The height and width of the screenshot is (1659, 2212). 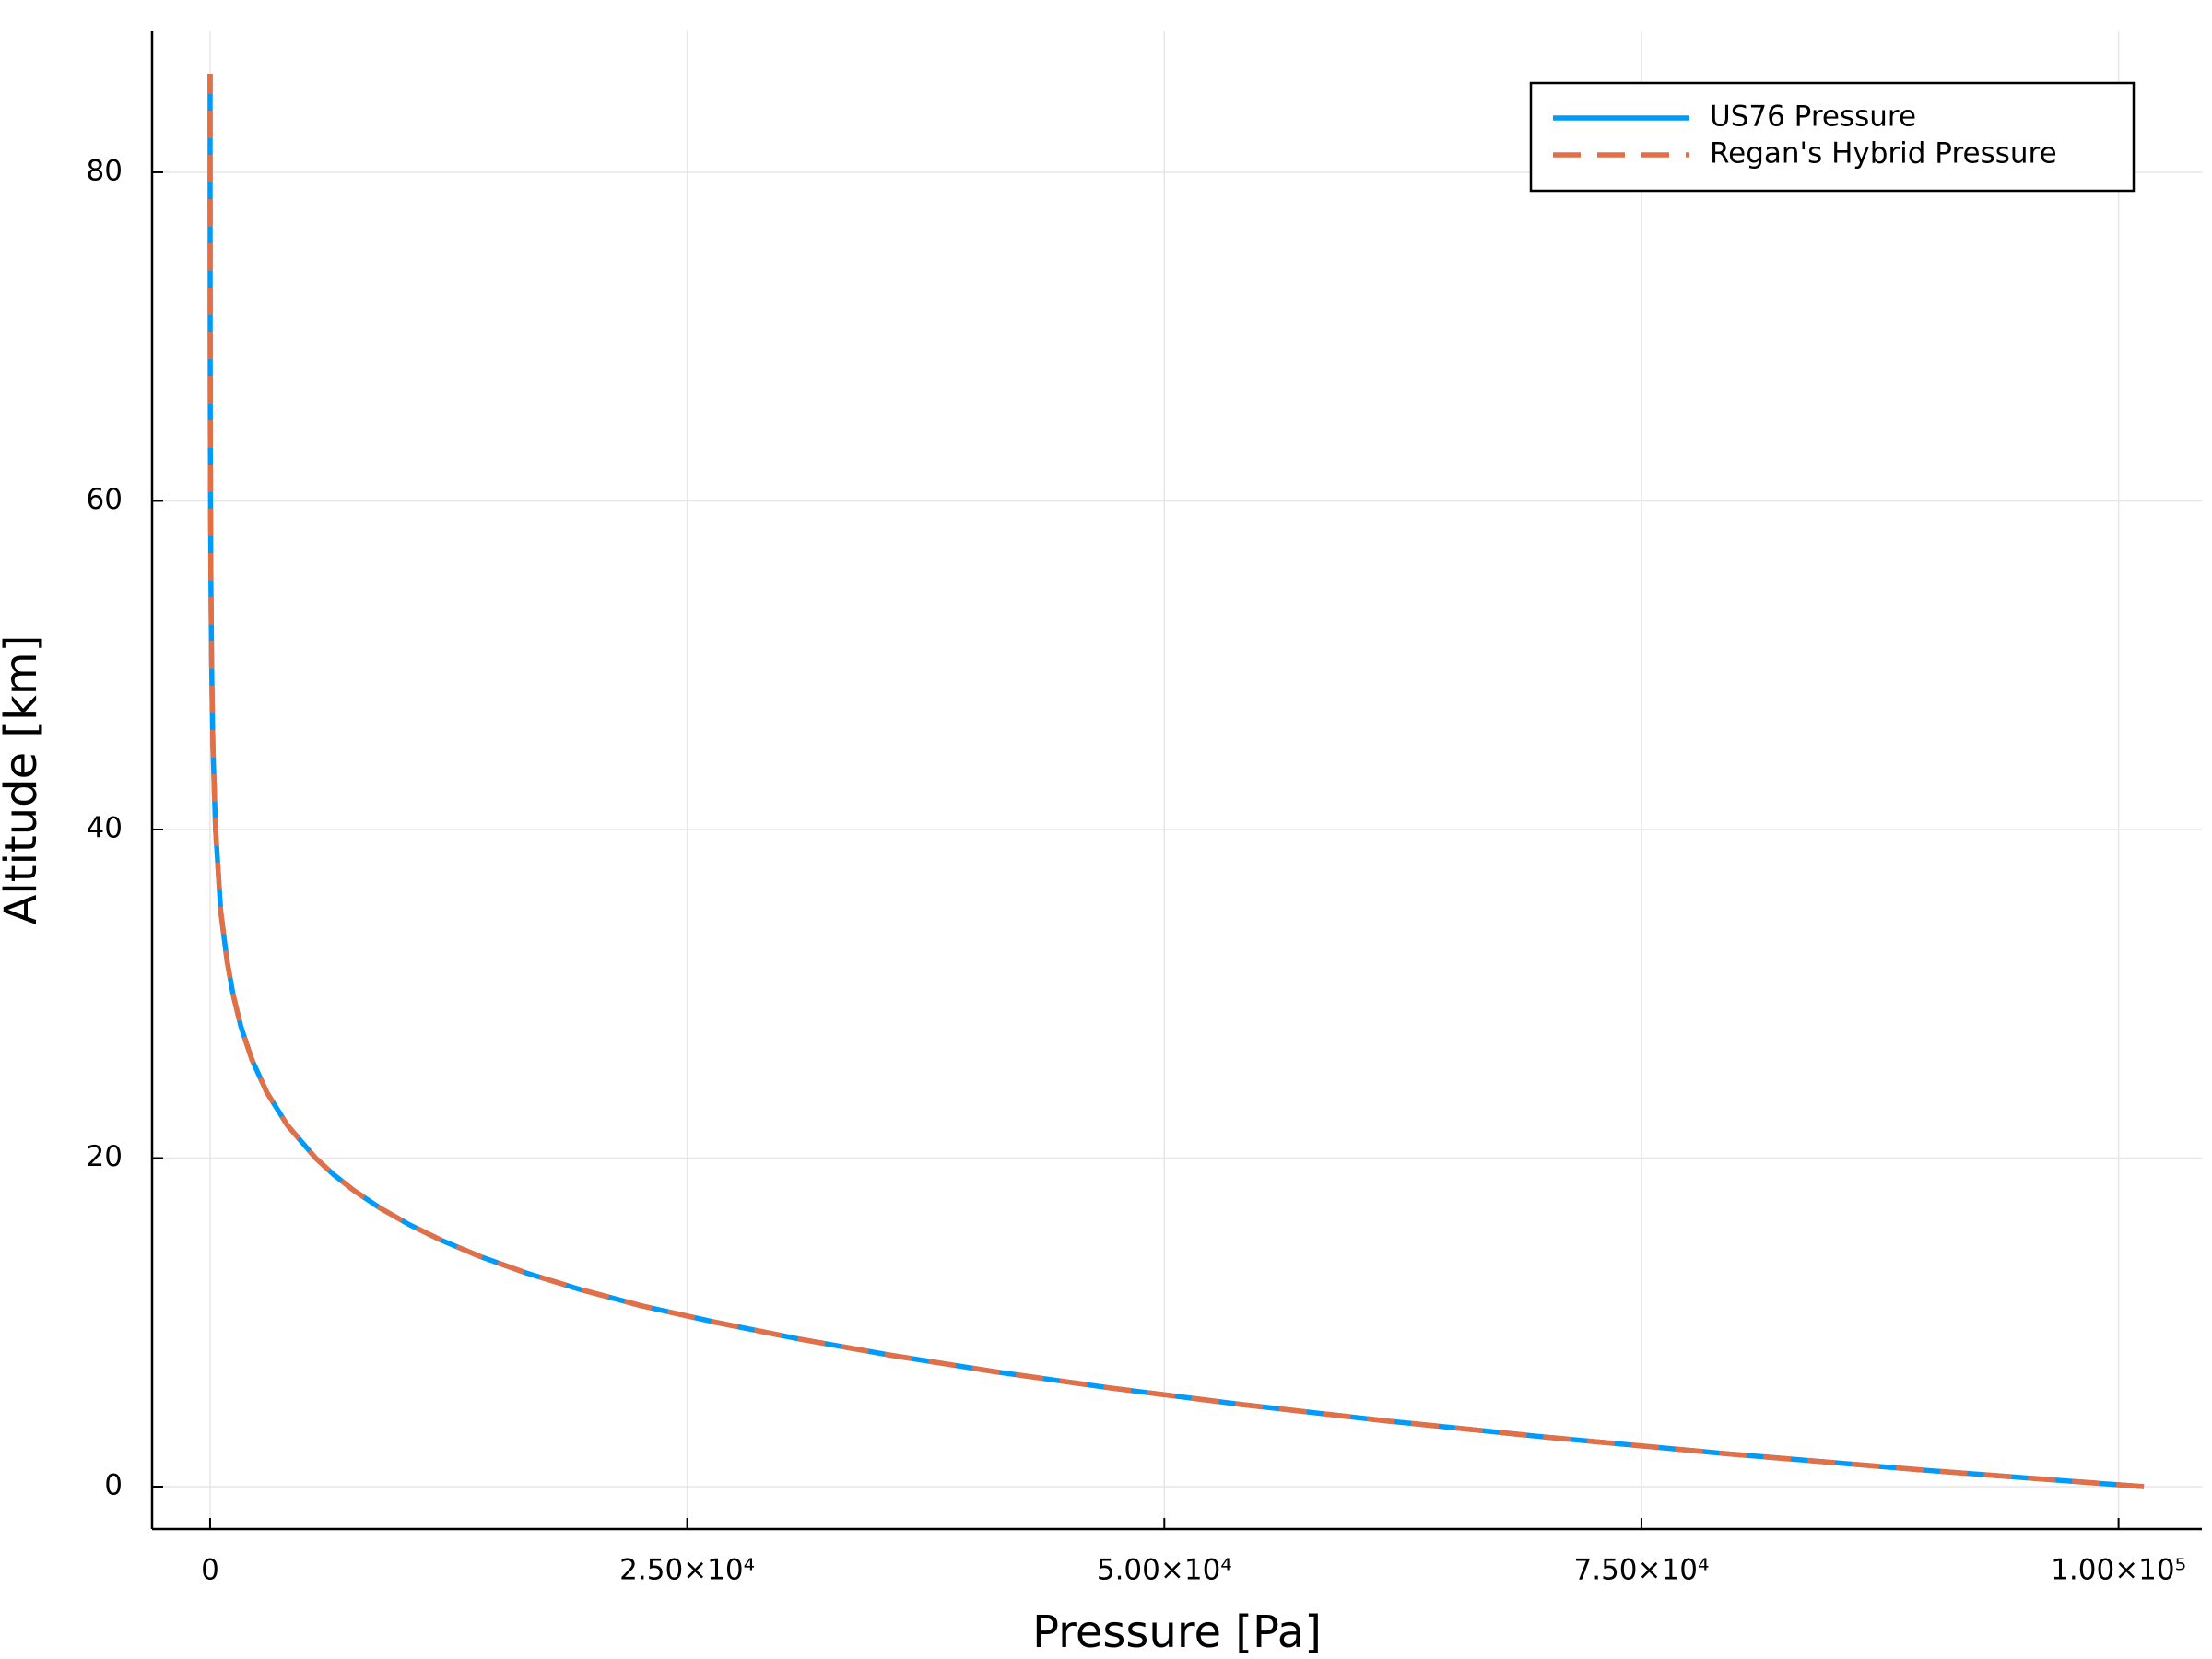 What do you see at coordinates (1883, 154) in the screenshot?
I see `legend-label: Regan's Hybrid Pressure` at bounding box center [1883, 154].